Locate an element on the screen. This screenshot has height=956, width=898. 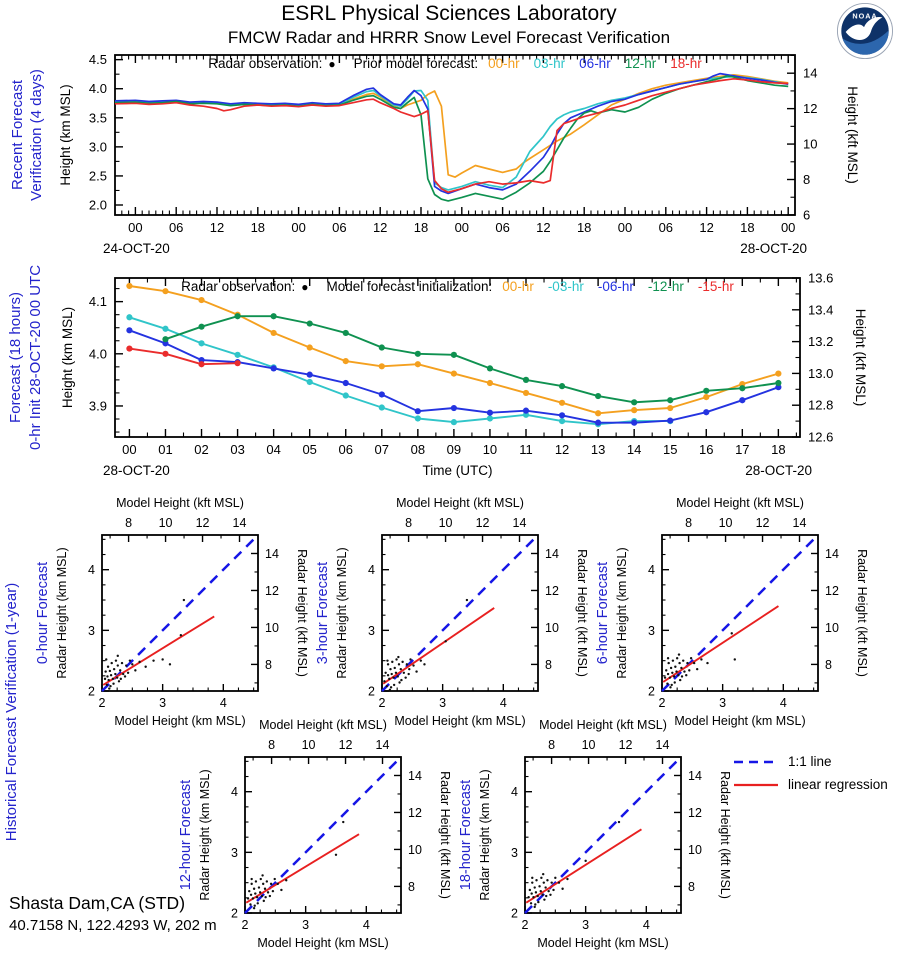
regression-line-sample-icon is located at coordinates (756, 784).